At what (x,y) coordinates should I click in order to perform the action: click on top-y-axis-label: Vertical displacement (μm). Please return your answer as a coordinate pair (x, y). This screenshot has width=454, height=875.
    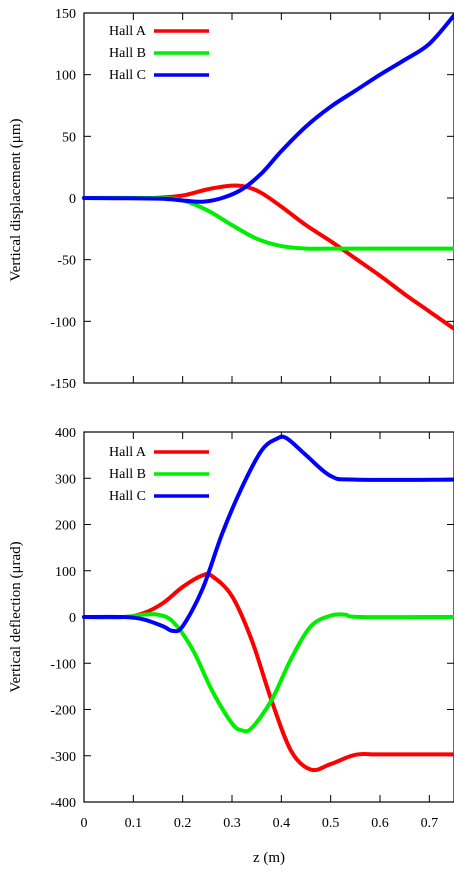
    Looking at the image, I should click on (16, 200).